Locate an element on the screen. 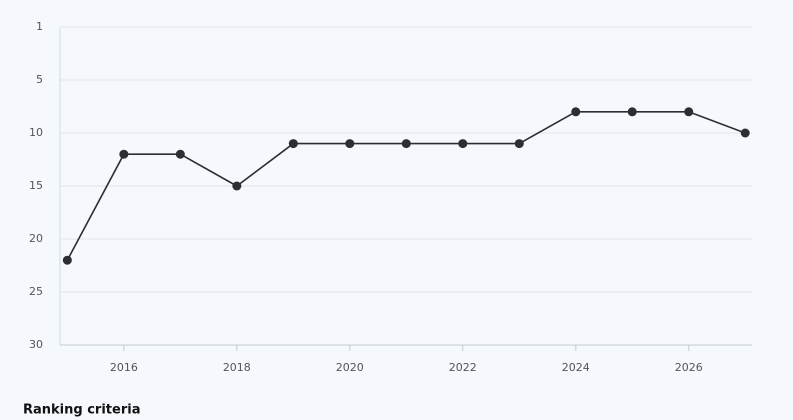  y-tick-label: 25 is located at coordinates (36, 291).